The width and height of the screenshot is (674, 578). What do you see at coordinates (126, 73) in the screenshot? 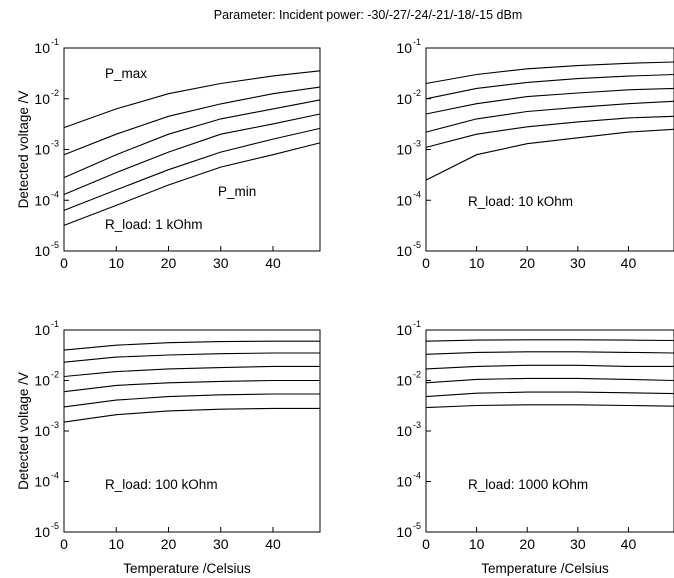
I see `annotation-label: P_max` at bounding box center [126, 73].